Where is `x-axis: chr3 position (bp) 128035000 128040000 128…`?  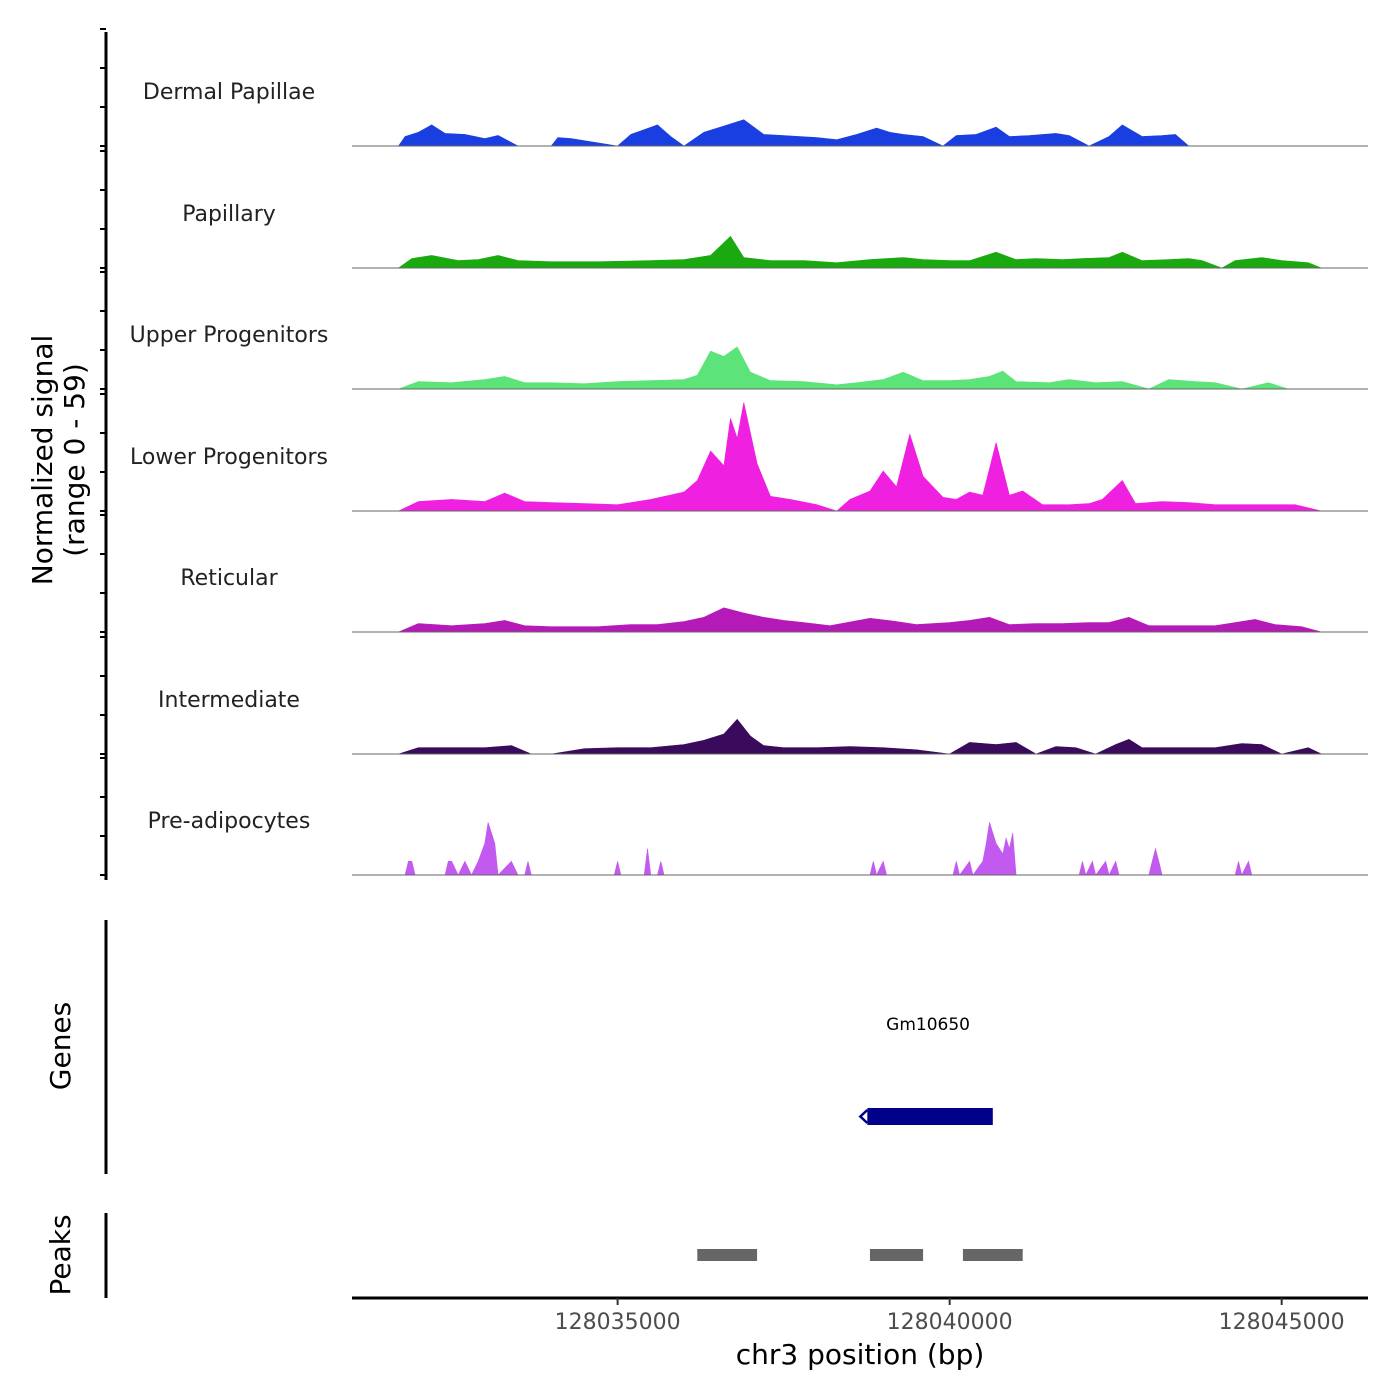 x-axis: chr3 position (bp) 128035000 128040000 128… is located at coordinates (860, 1333).